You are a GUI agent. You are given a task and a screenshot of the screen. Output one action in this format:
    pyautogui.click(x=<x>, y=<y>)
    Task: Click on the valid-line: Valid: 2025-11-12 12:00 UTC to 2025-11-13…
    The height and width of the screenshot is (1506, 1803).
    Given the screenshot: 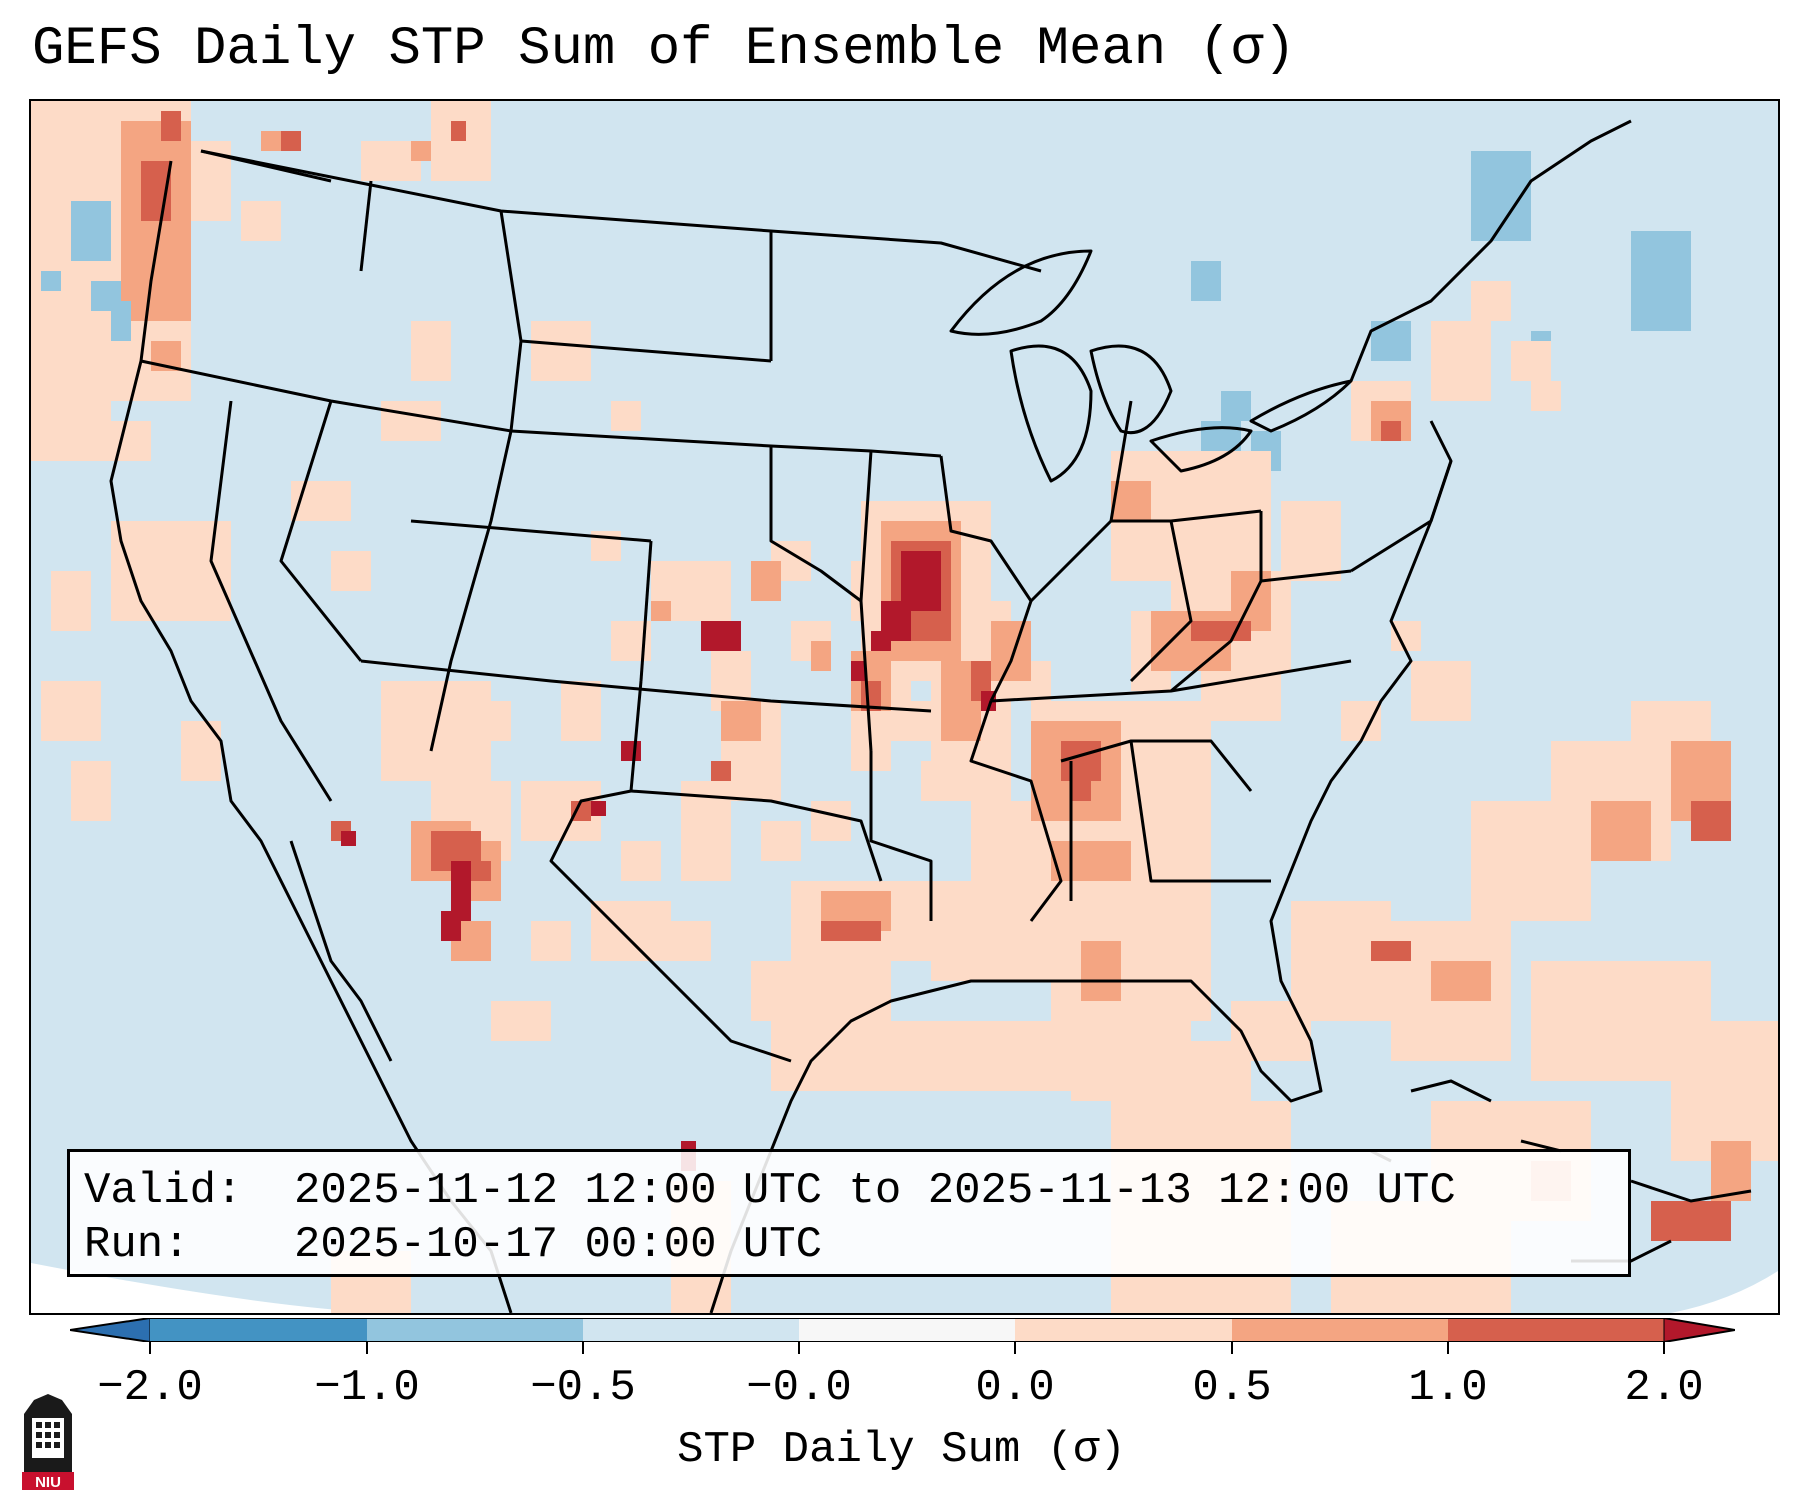 What is the action you would take?
    pyautogui.click(x=849, y=1191)
    